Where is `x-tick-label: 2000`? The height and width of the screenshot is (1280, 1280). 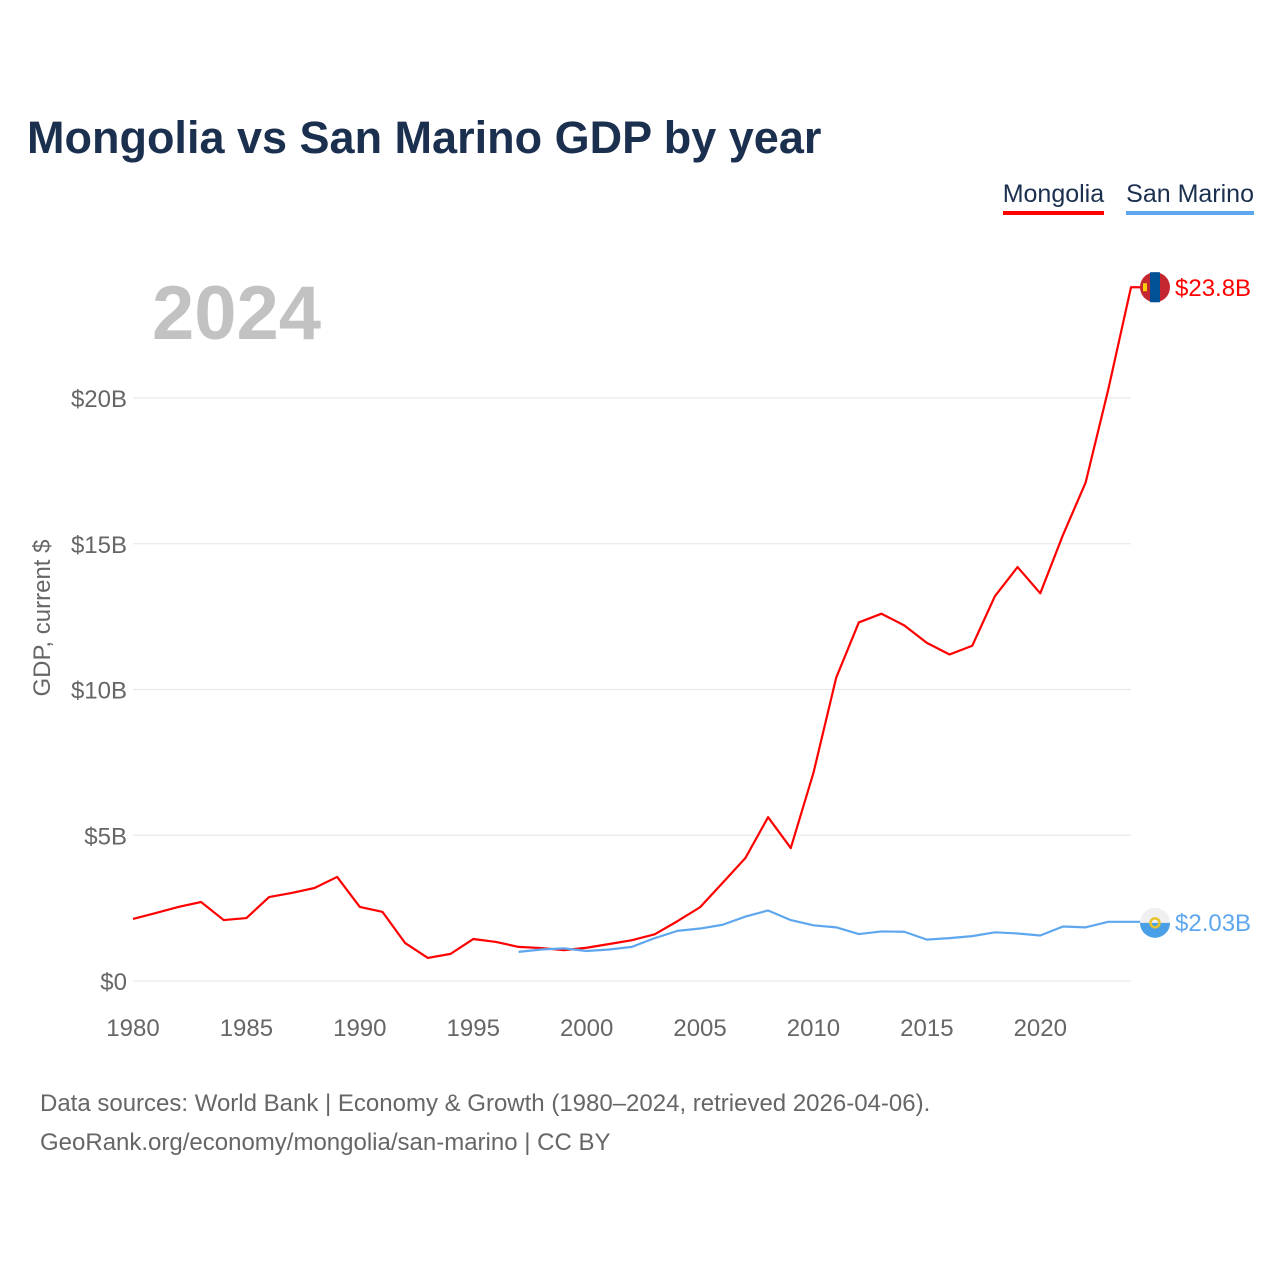 x-tick-label: 2000 is located at coordinates (586, 1028).